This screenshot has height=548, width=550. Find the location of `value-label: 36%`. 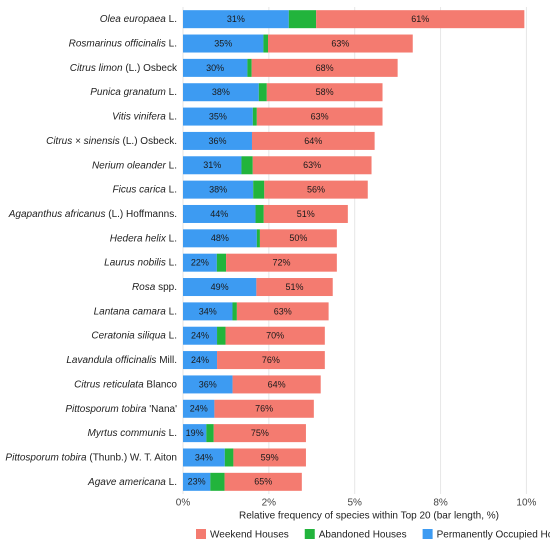

value-label: 36% is located at coordinates (208, 384).